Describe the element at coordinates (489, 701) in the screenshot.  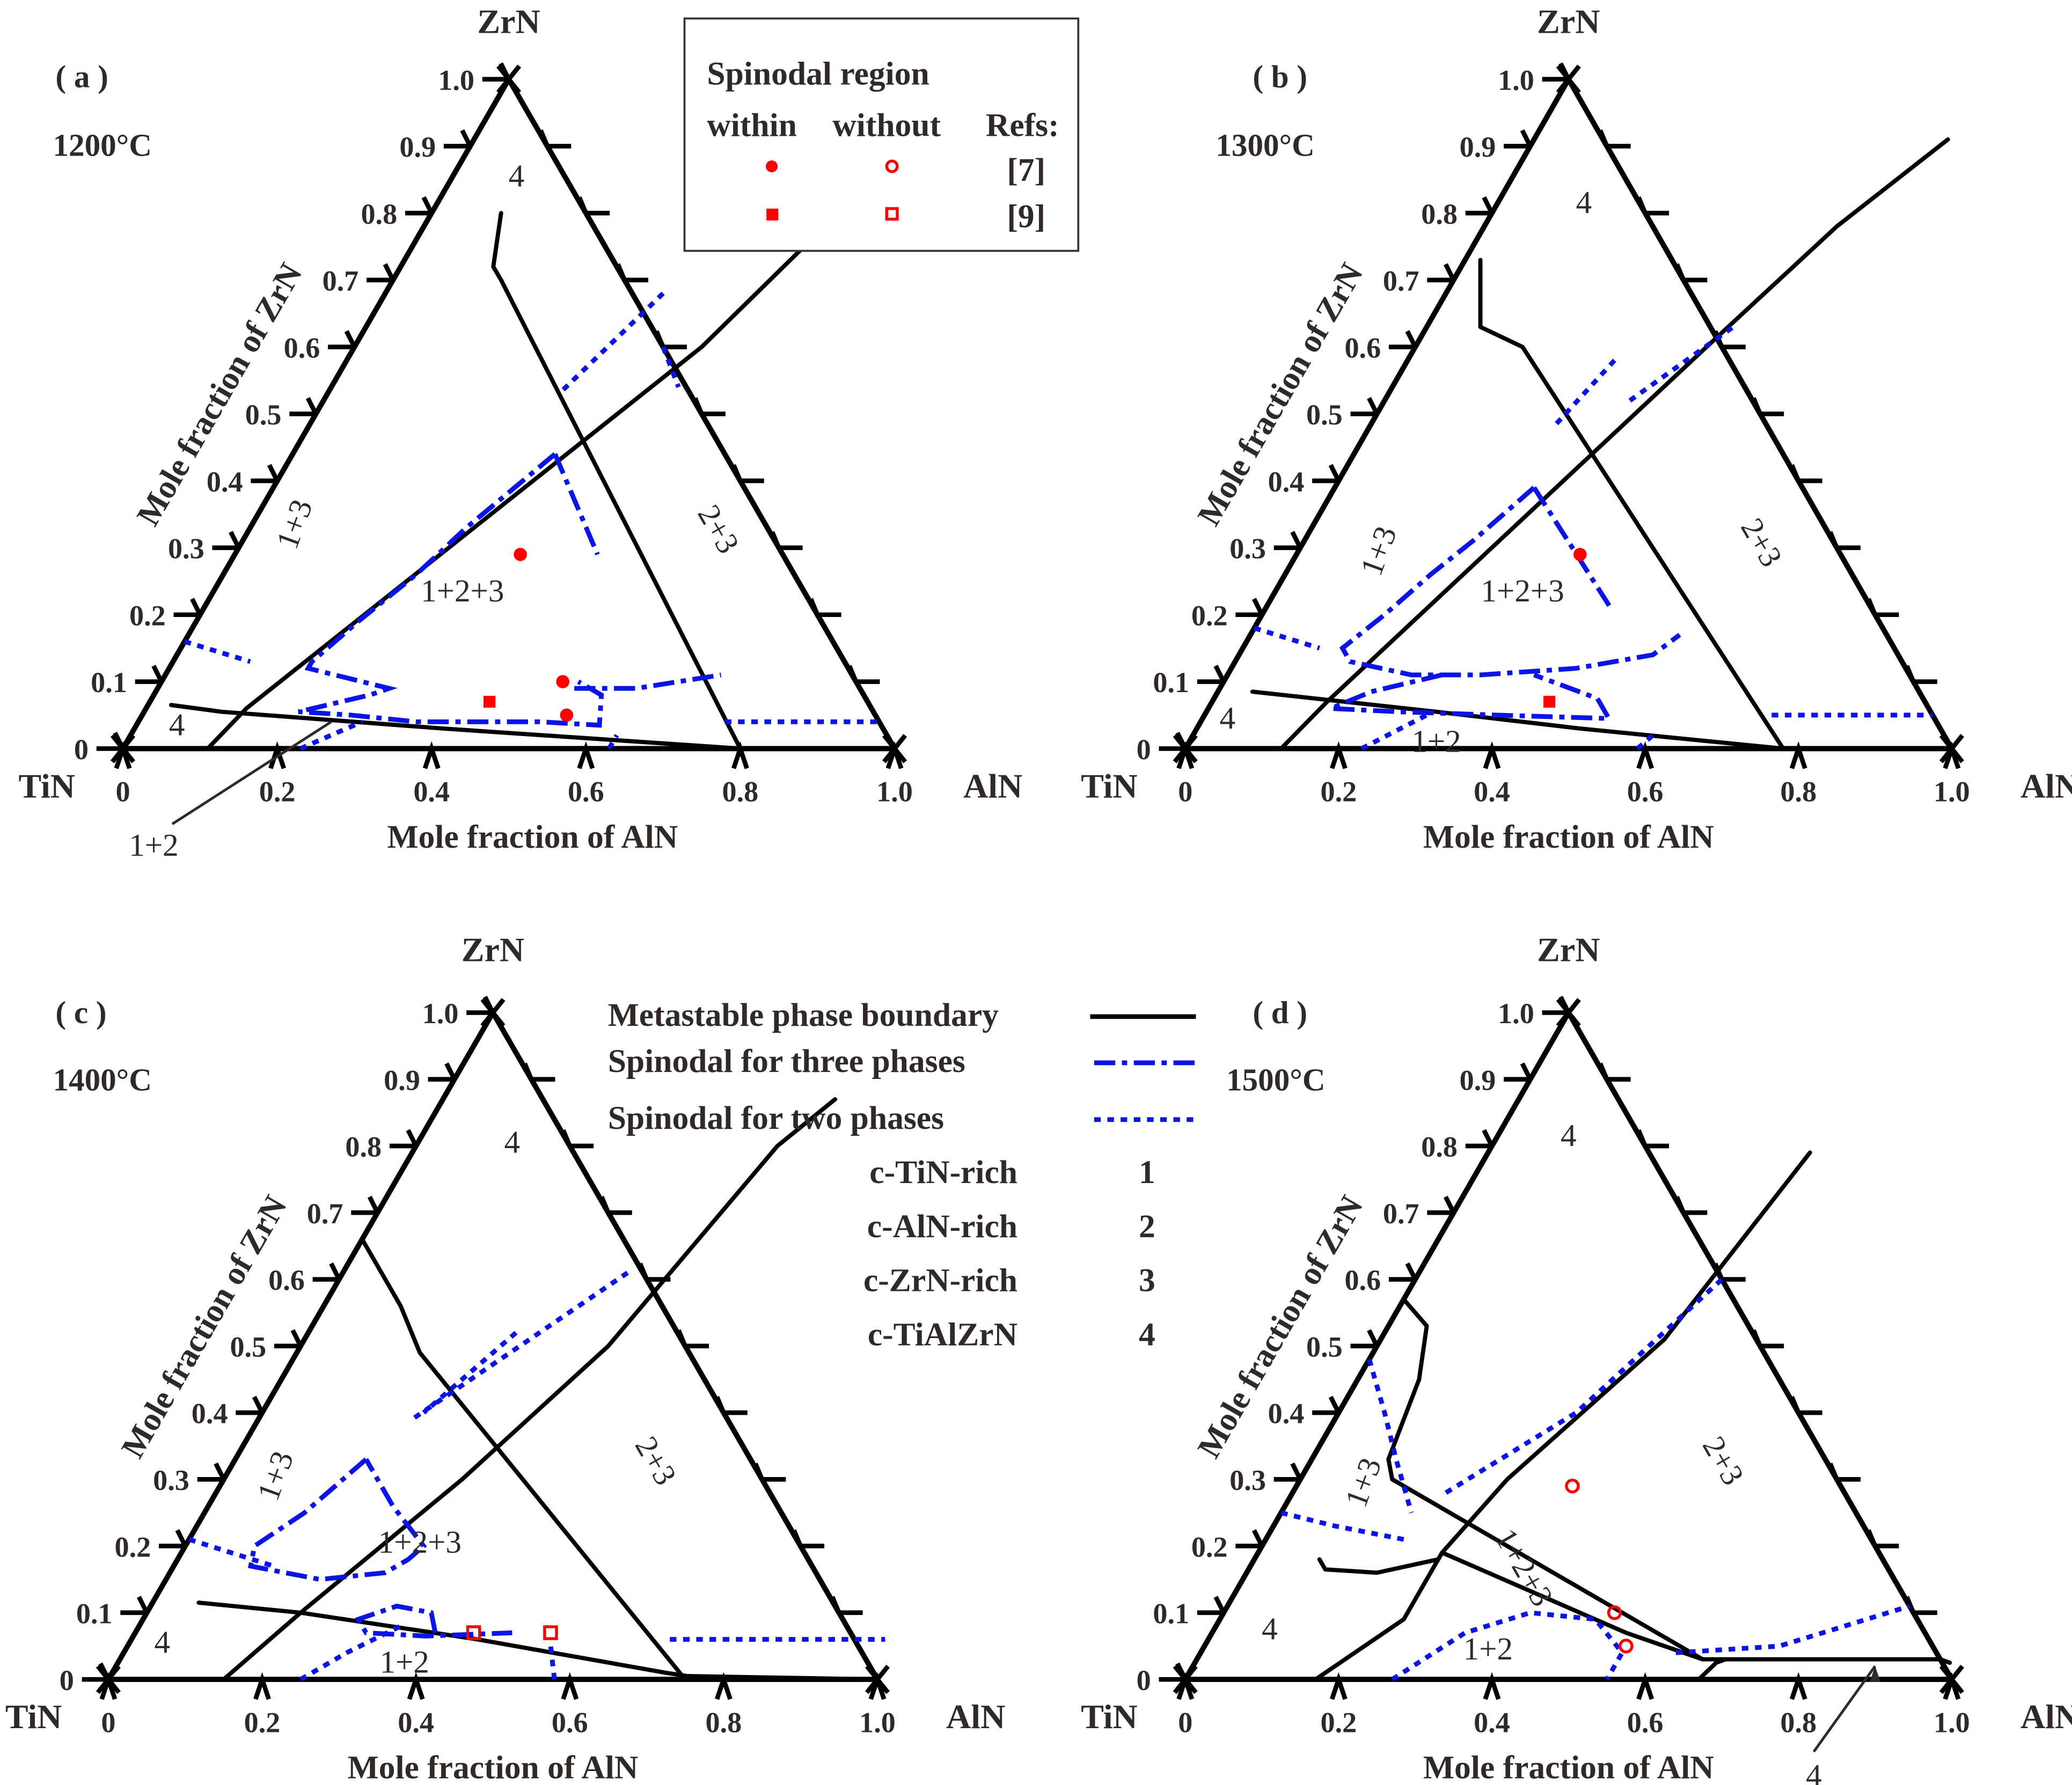
I see `data-point-square` at that location.